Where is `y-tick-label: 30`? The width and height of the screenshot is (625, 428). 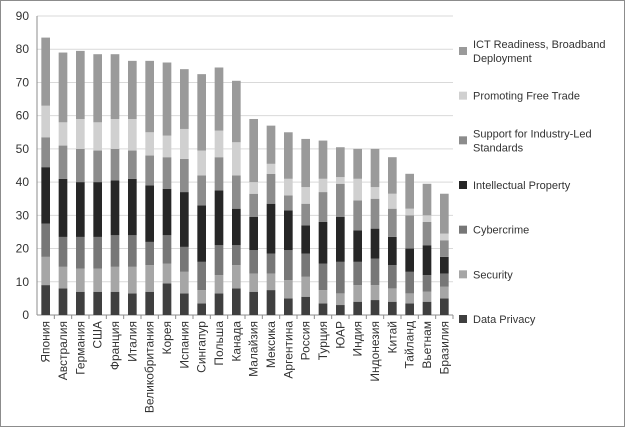
y-tick-label: 30 is located at coordinates (23, 215).